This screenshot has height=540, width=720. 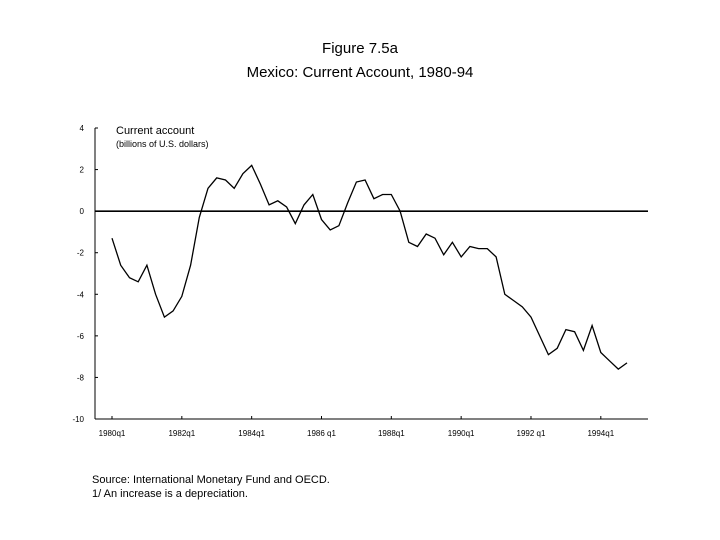 I want to click on x-tick-label: 1982q1, so click(x=181, y=433).